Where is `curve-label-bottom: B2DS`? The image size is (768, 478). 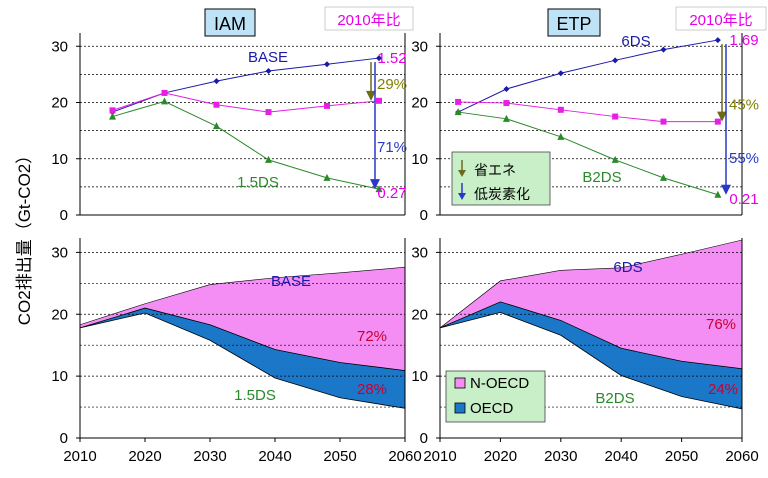 curve-label-bottom: B2DS is located at coordinates (614, 398).